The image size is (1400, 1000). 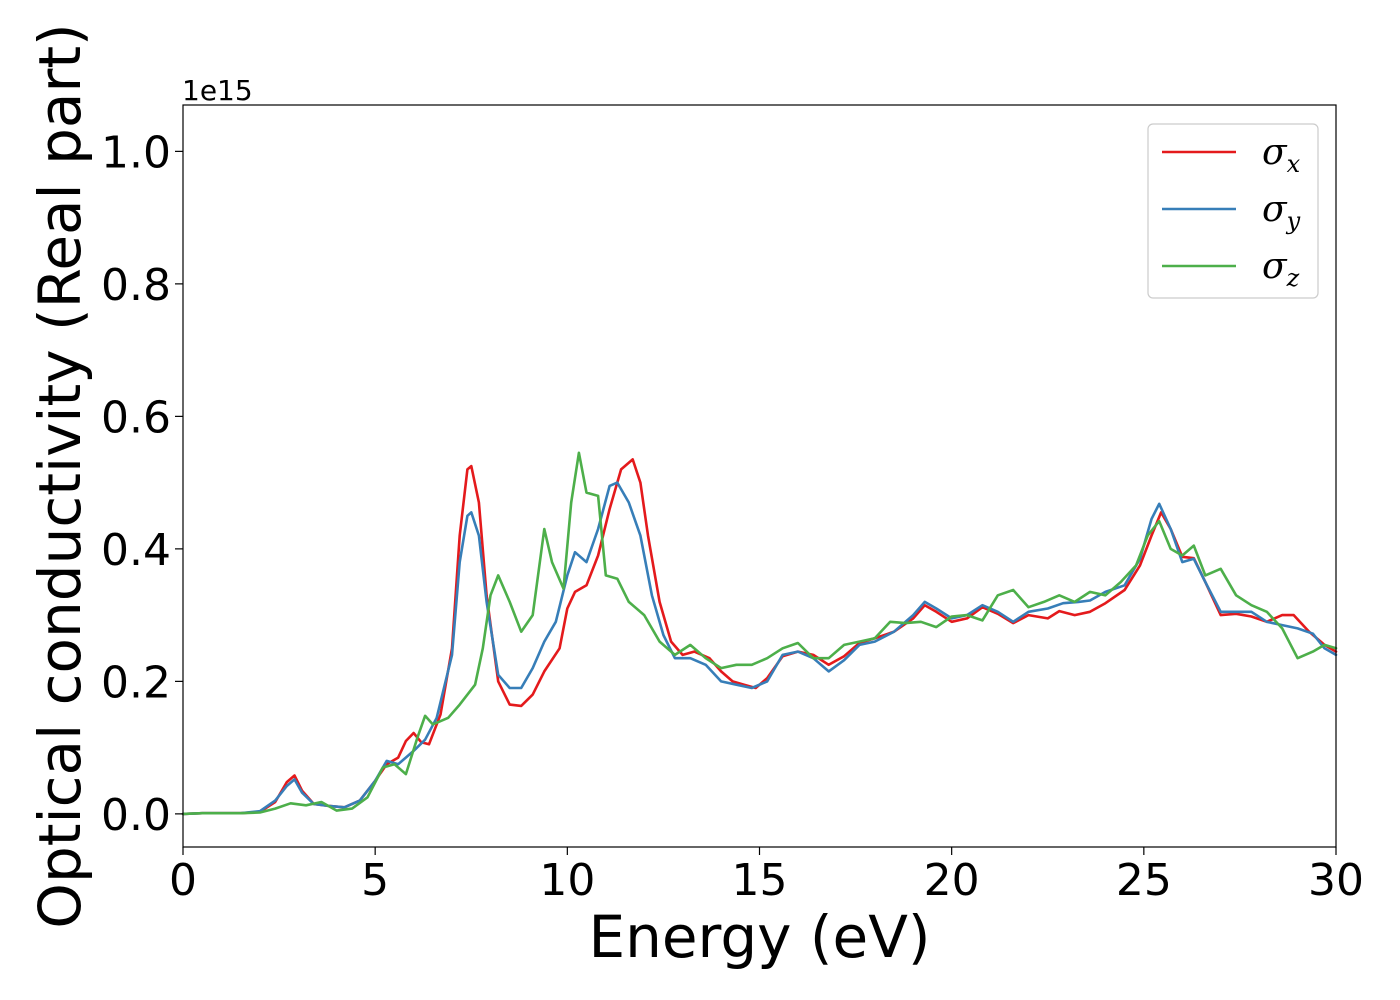 I want to click on x-tick-label: 30, so click(x=1336, y=880).